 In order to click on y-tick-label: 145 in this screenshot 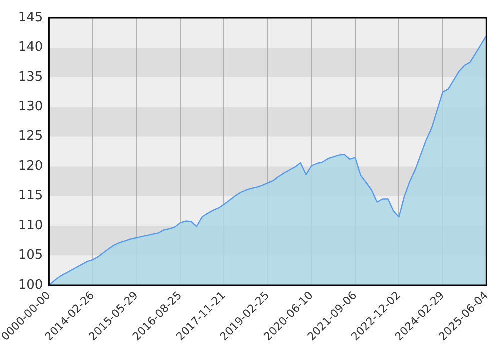, I will do `click(31, 18)`.